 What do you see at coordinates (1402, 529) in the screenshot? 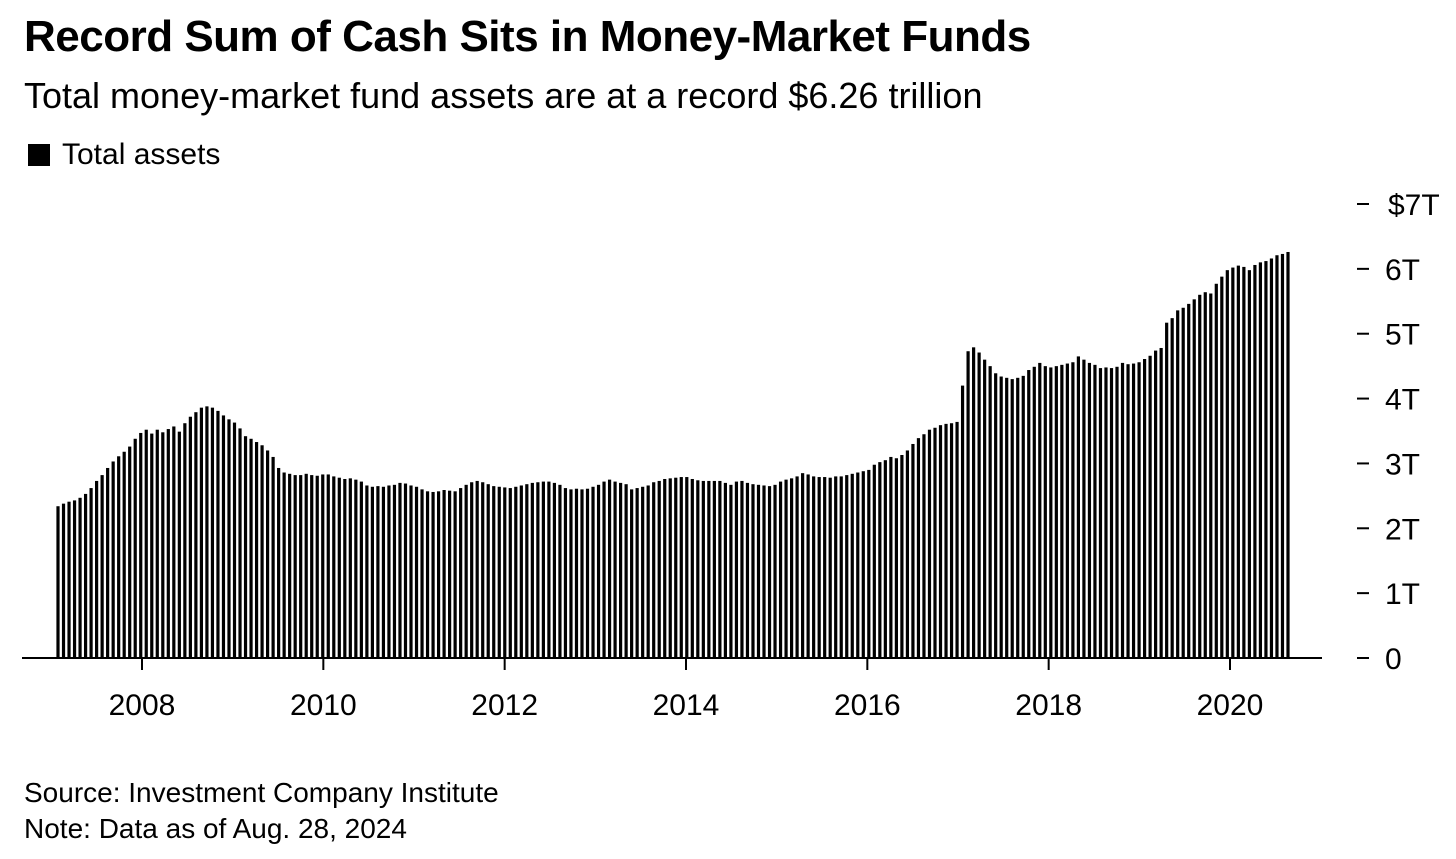
I see `y-tick-label: 2T` at bounding box center [1402, 529].